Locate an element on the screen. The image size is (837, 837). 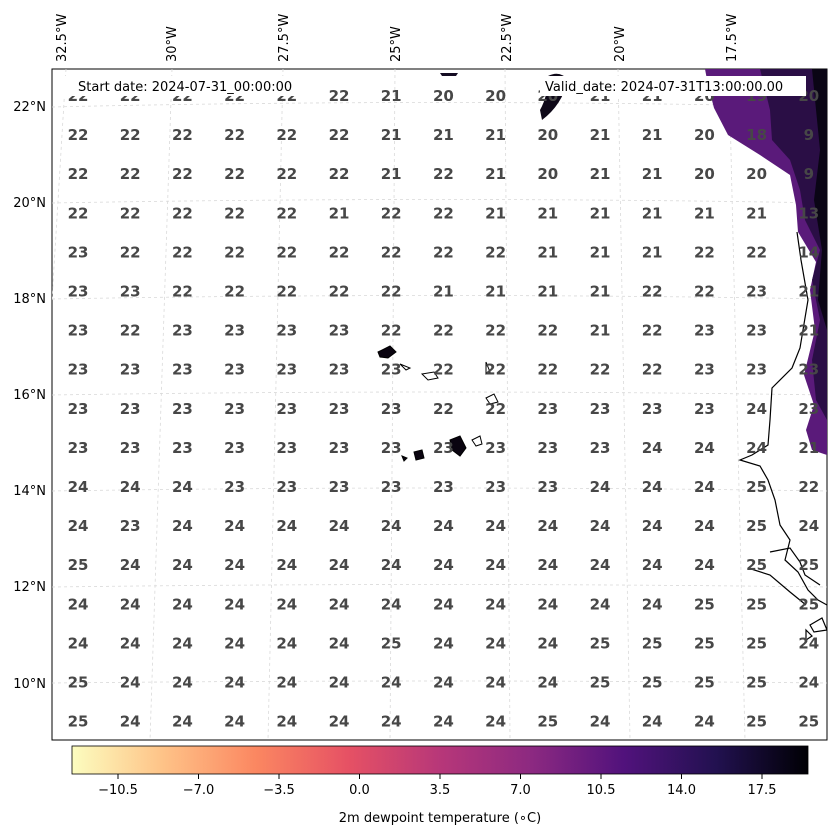
lat-label: 20°N is located at coordinates (29, 203).